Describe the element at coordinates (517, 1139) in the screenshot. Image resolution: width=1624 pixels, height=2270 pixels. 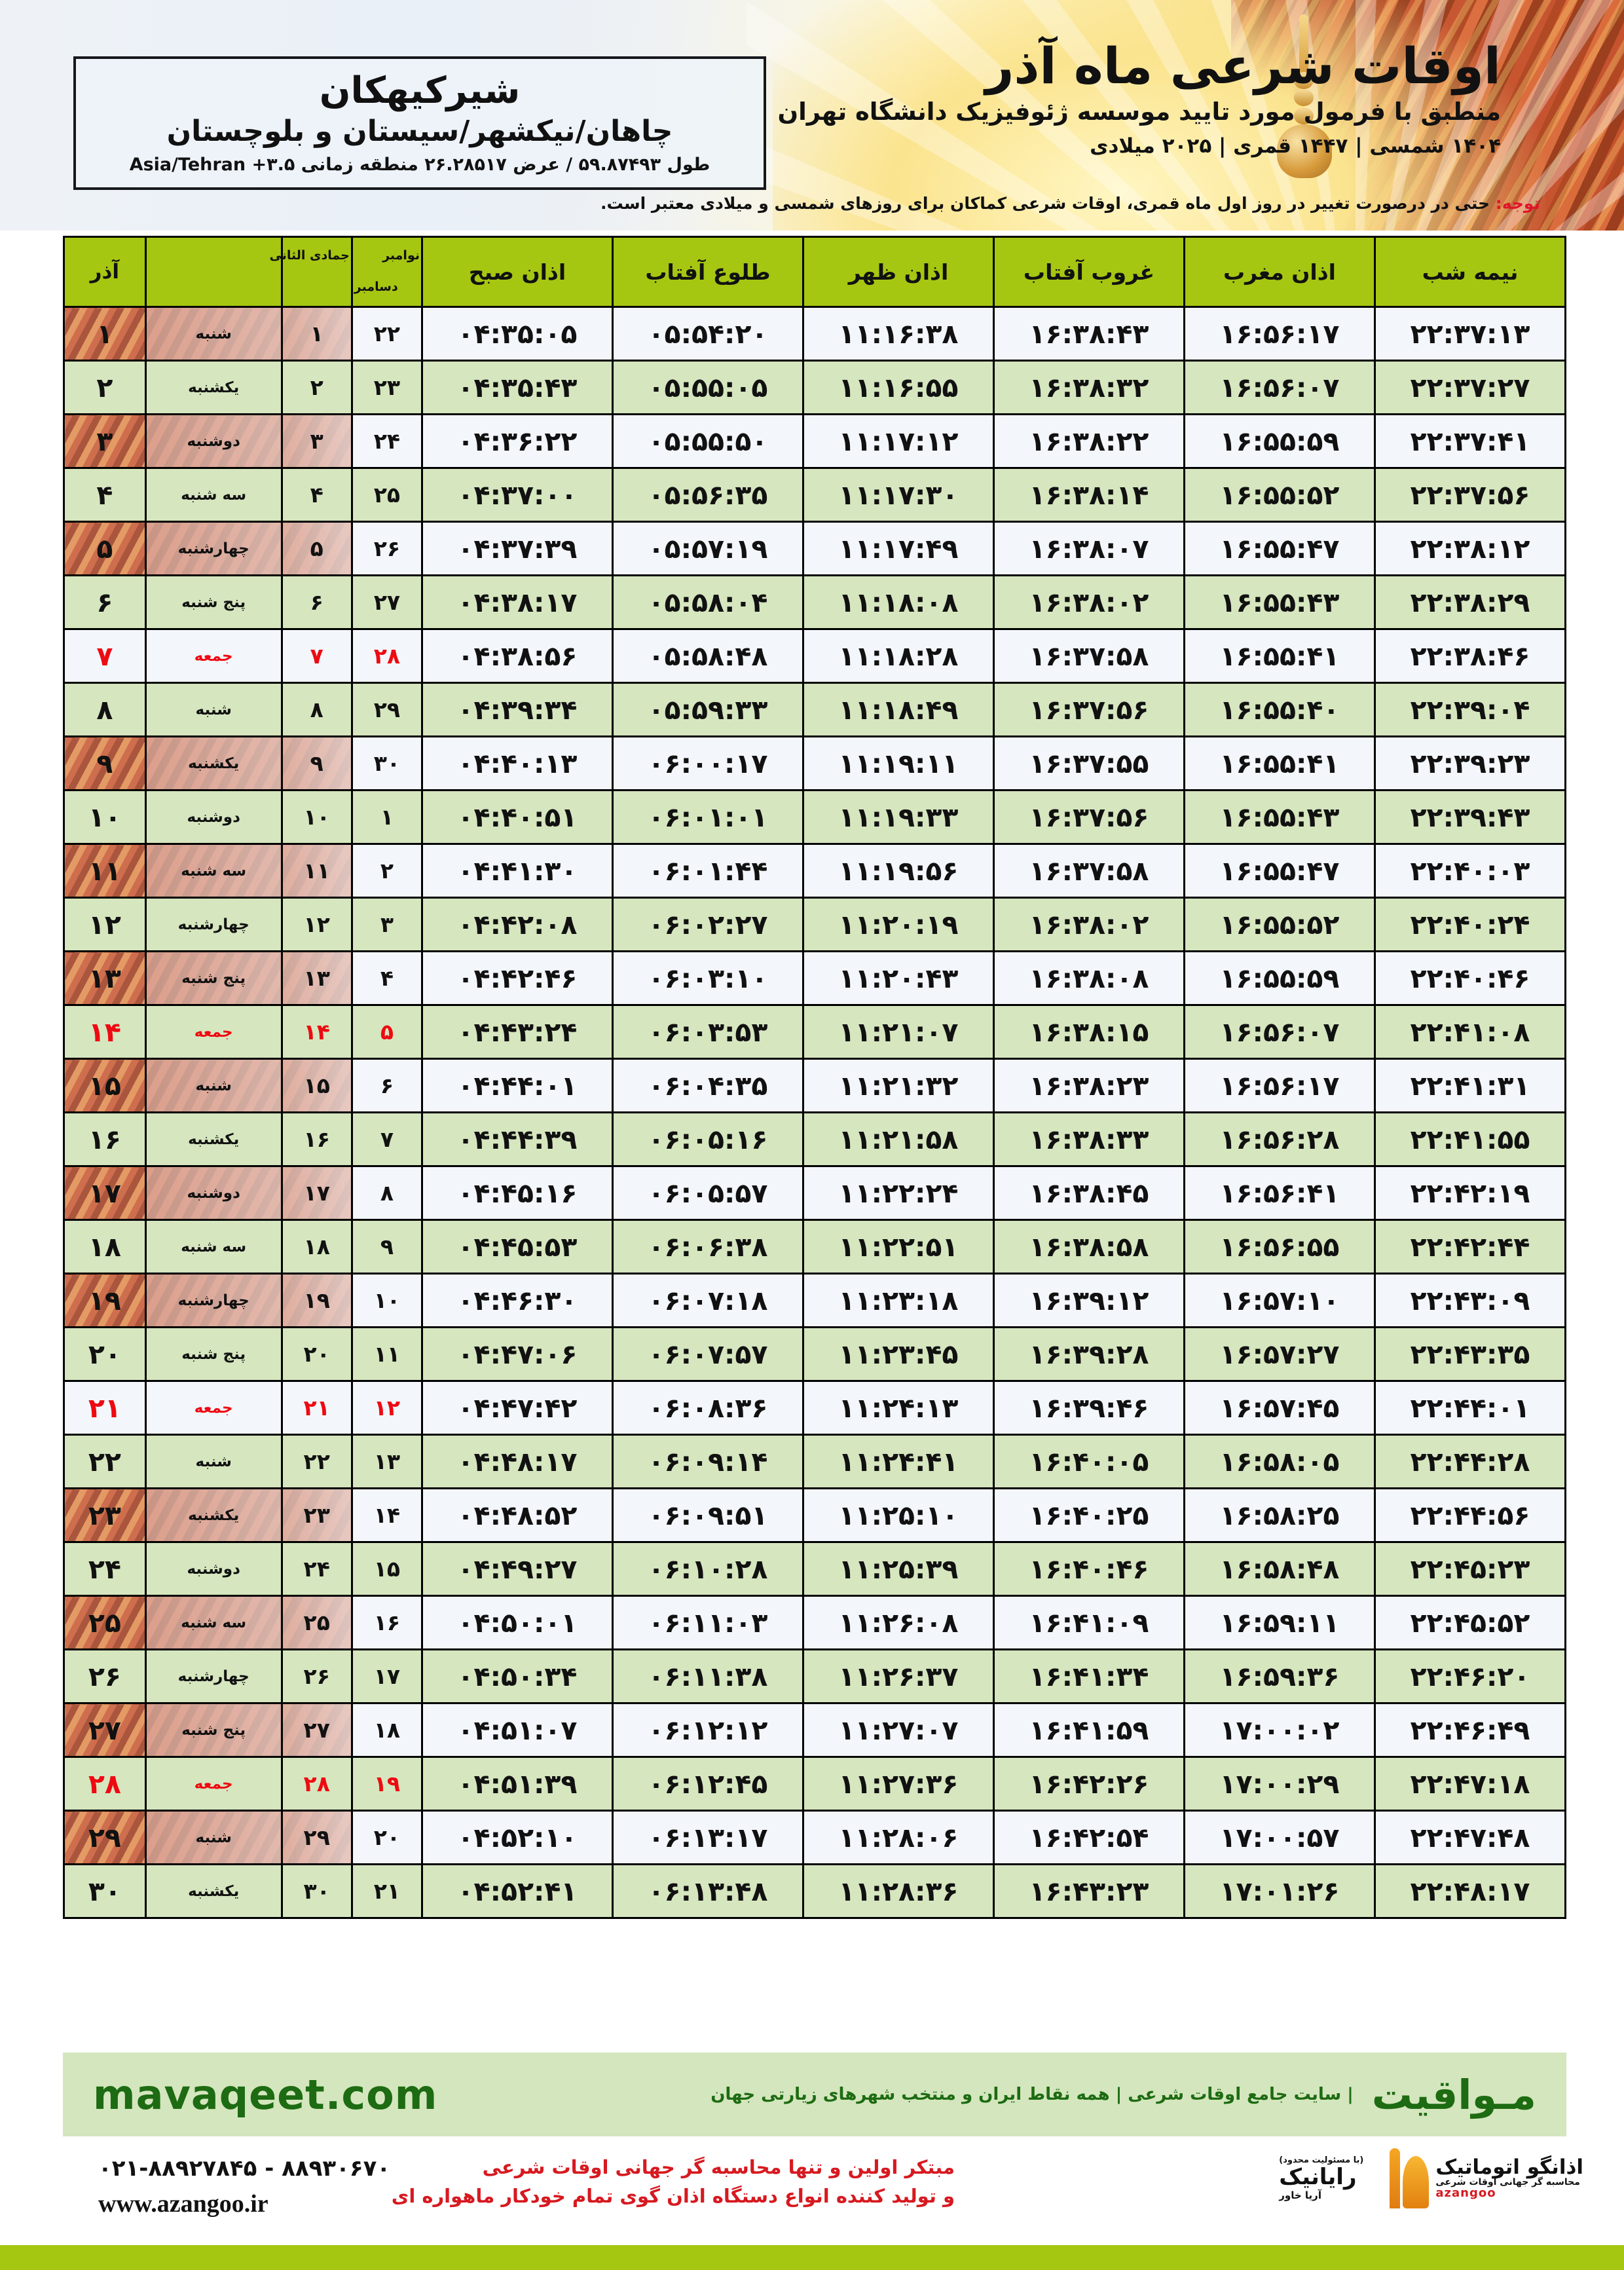
I see `fajr-azan-cell: ۰۴:۴۴:۳۹` at that location.